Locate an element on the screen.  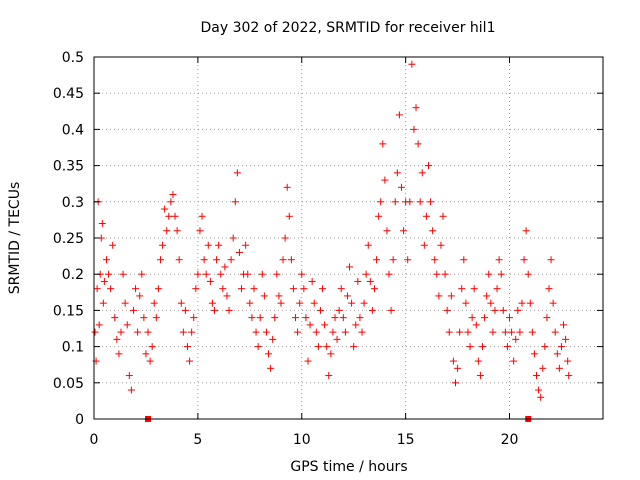
x-tick-label: 15 is located at coordinates (406, 440).